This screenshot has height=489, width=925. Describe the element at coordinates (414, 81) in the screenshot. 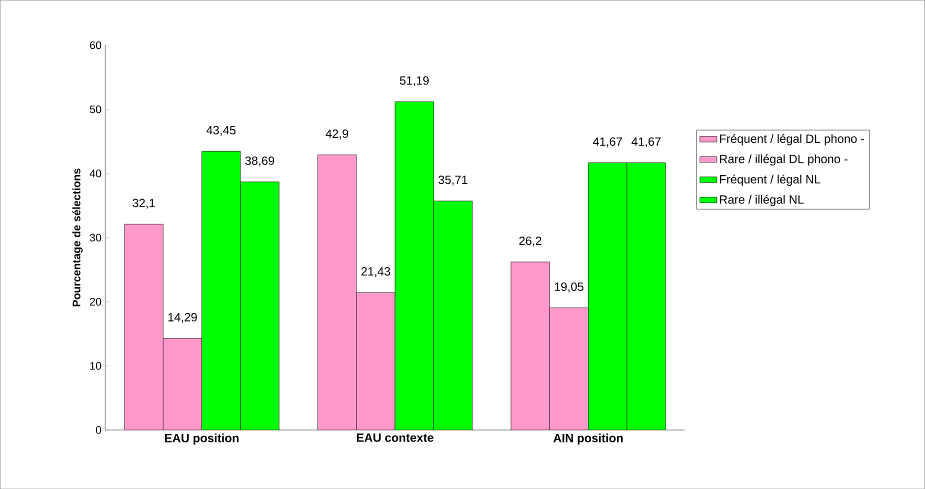

I see `data-label: 51,19` at that location.